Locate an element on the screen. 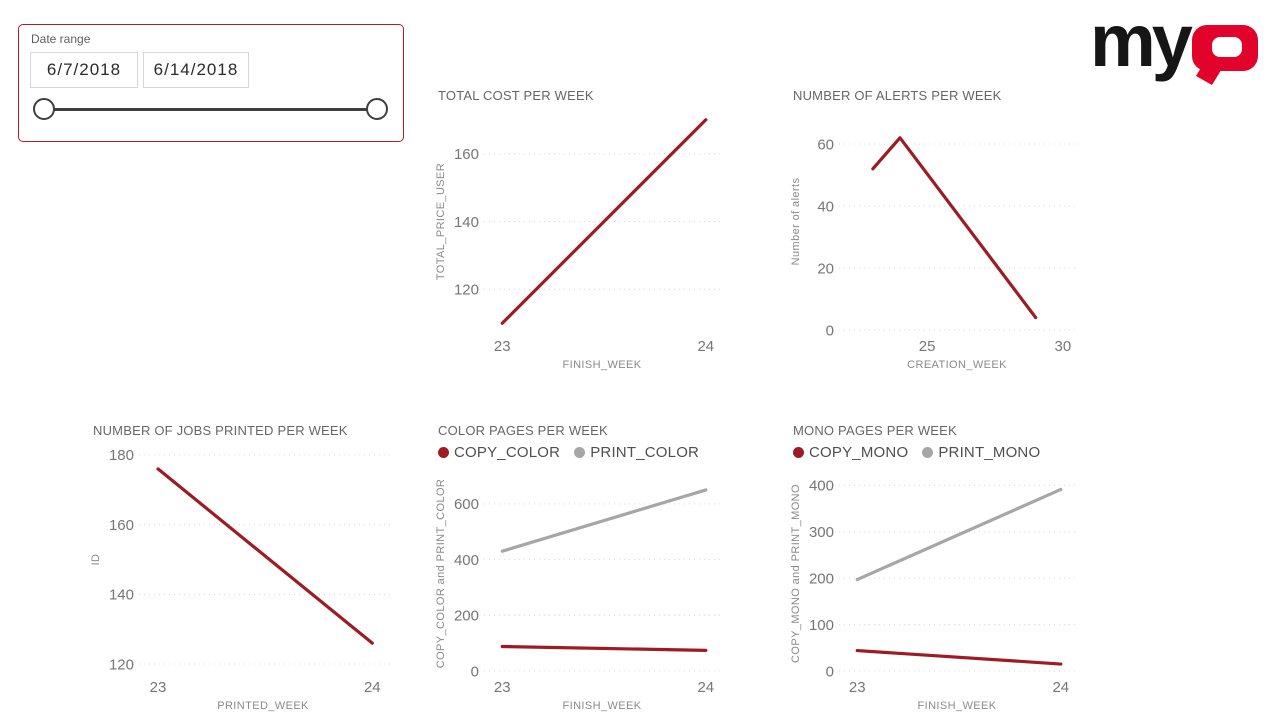 This screenshot has width=1281, height=726. legend-label: PRINT_MONO is located at coordinates (989, 452).